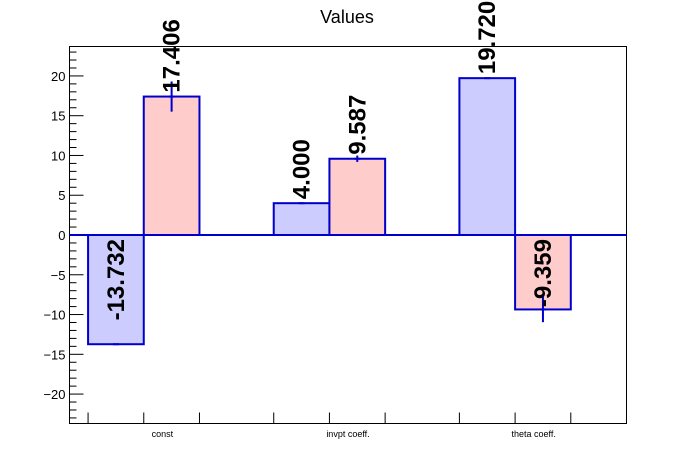  What do you see at coordinates (357, 125) in the screenshot?
I see `value-label: 9.587` at bounding box center [357, 125].